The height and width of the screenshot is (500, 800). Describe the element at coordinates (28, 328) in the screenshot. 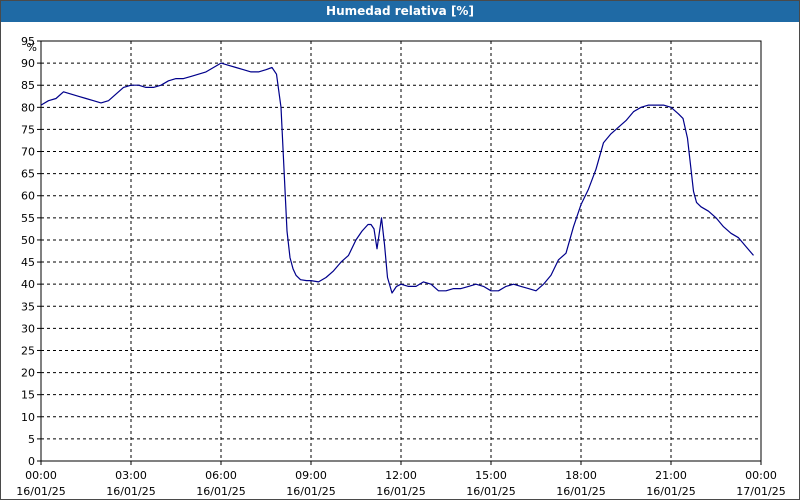

I see `y-tick-label: 30` at that location.